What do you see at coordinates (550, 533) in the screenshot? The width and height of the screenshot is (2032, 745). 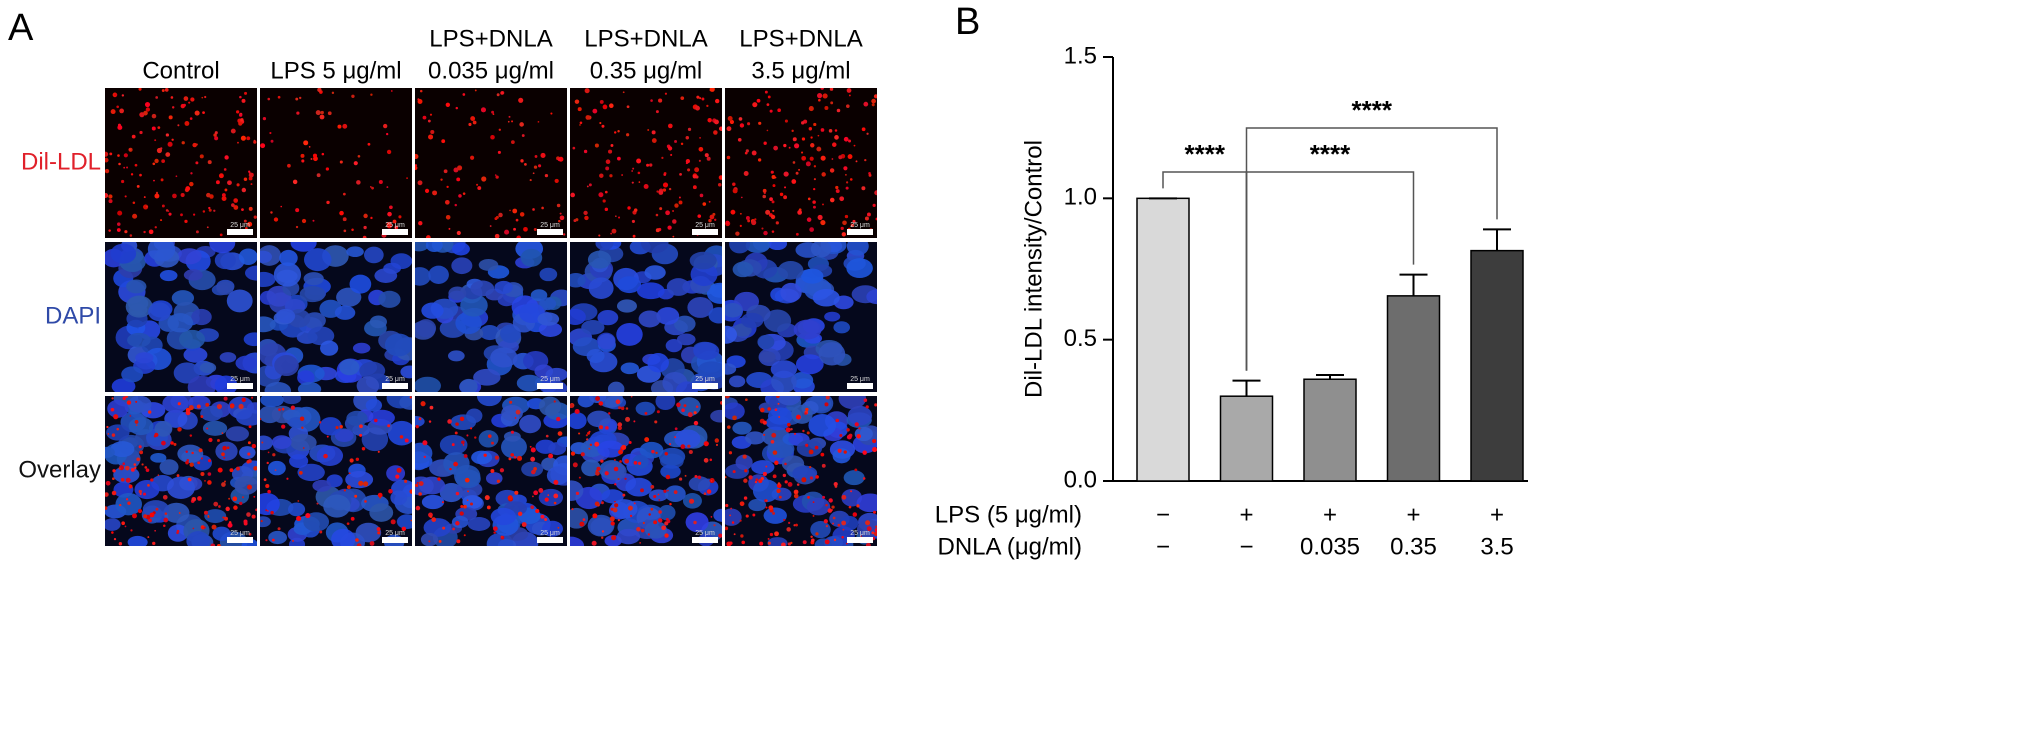 I see `scale-bar-label: 25 μm` at bounding box center [550, 533].